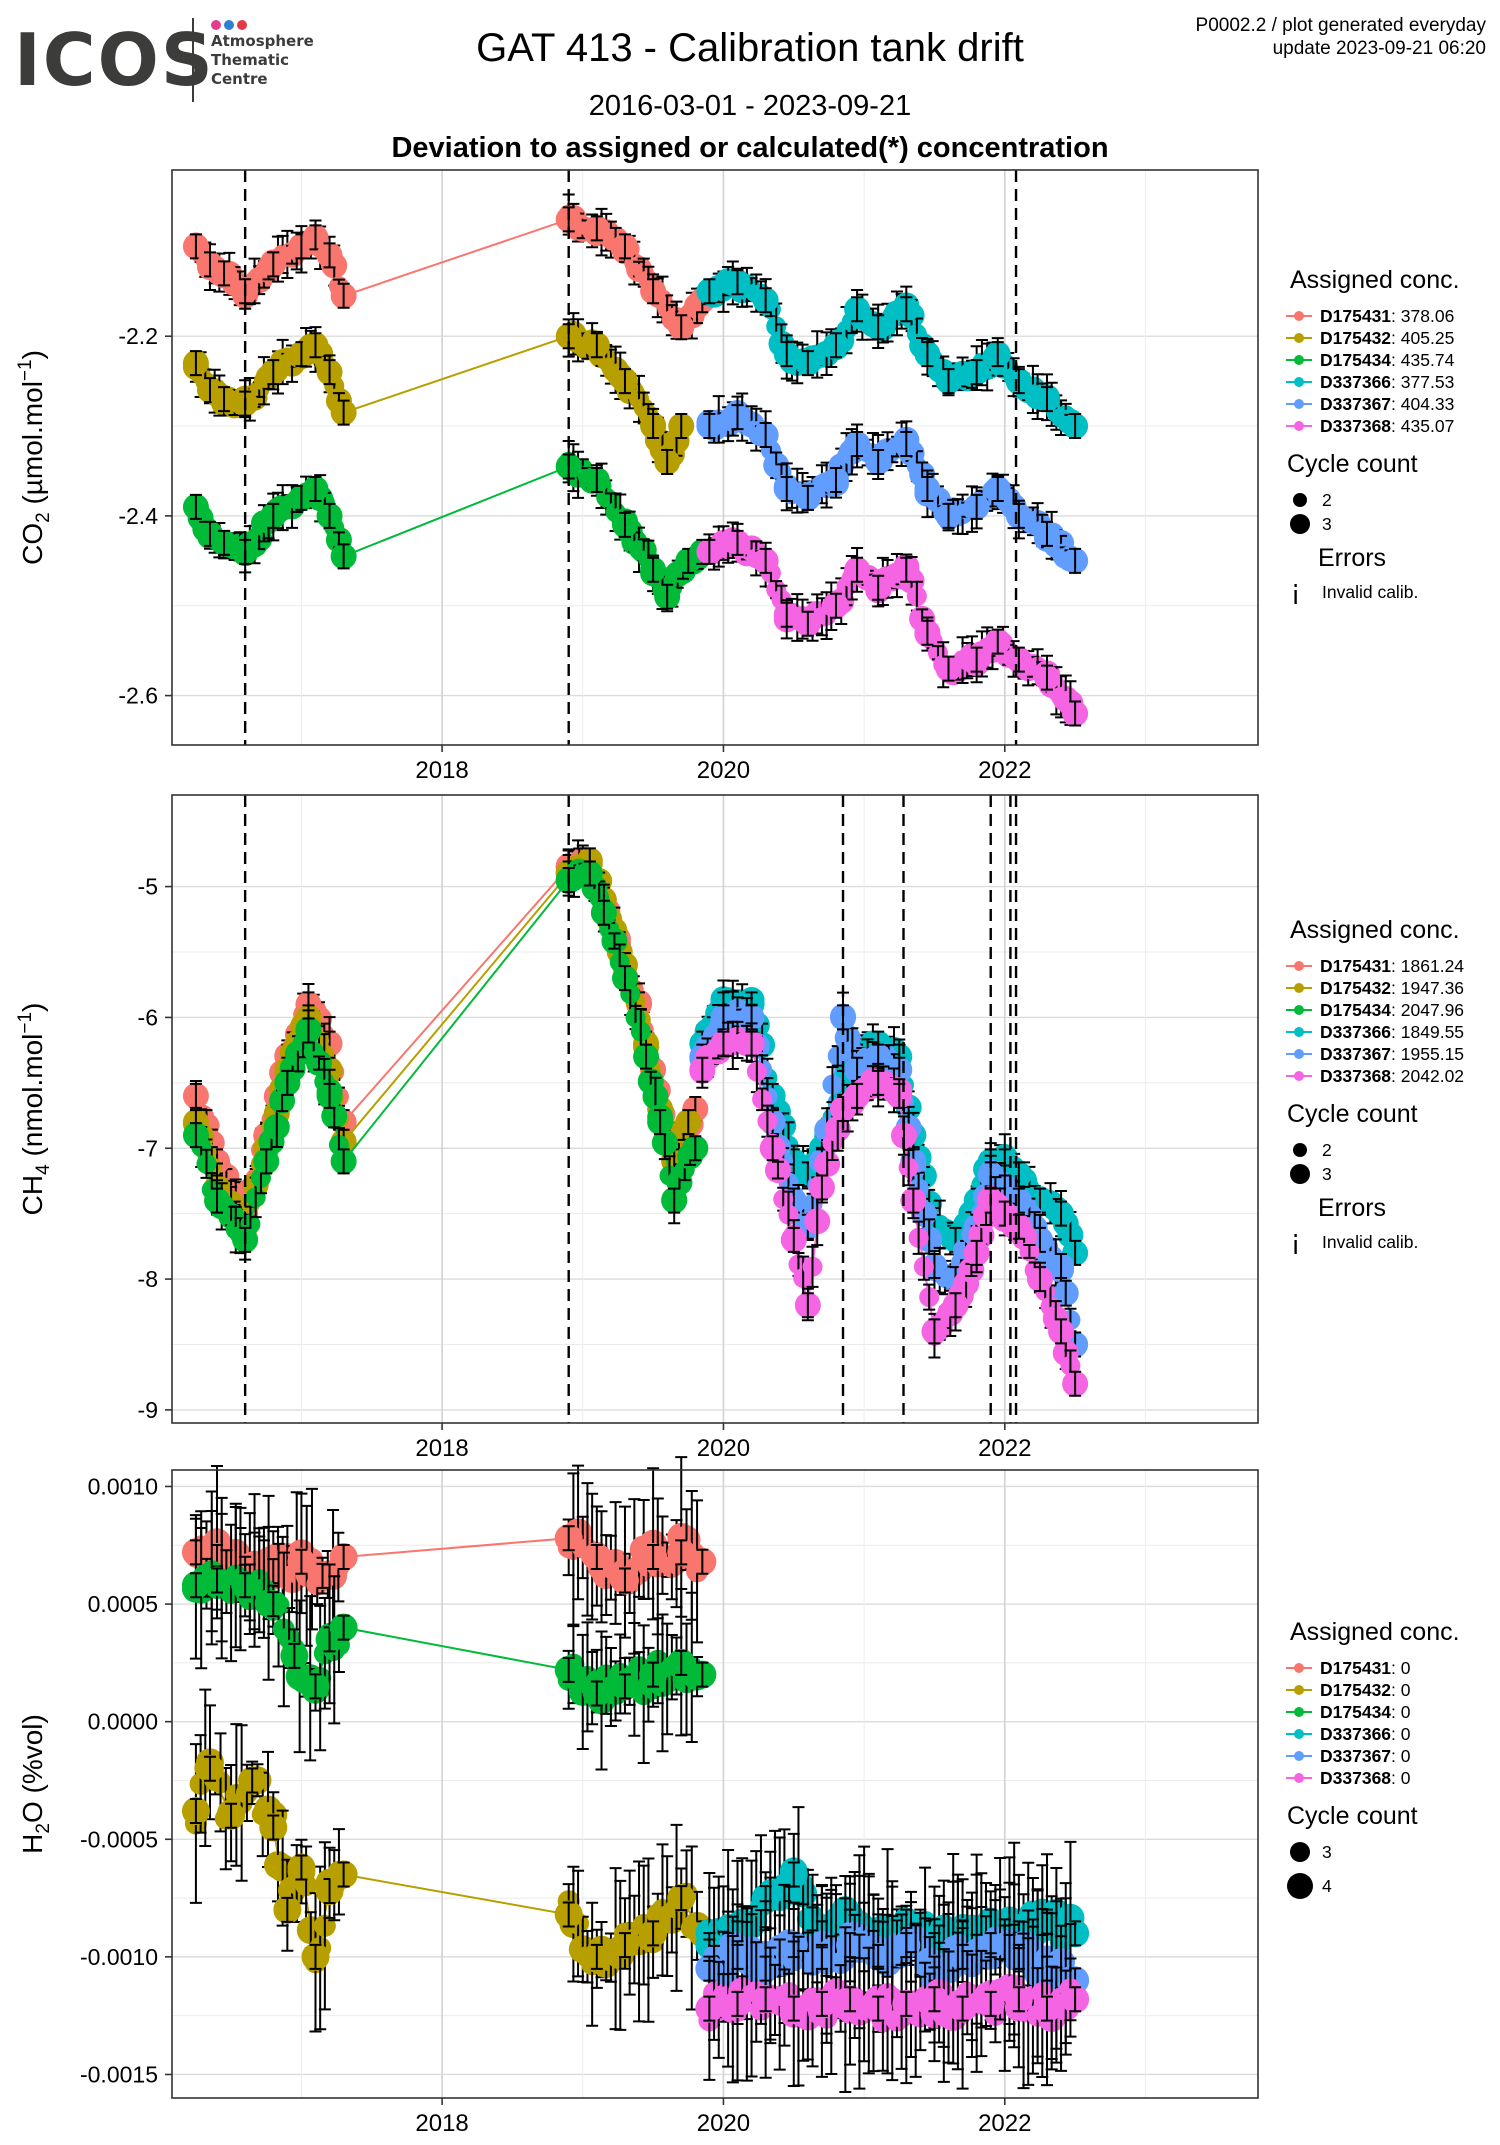 The width and height of the screenshot is (1500, 2145). What do you see at coordinates (1427, 1032) in the screenshot?
I see `legend-value: : 1849.55` at bounding box center [1427, 1032].